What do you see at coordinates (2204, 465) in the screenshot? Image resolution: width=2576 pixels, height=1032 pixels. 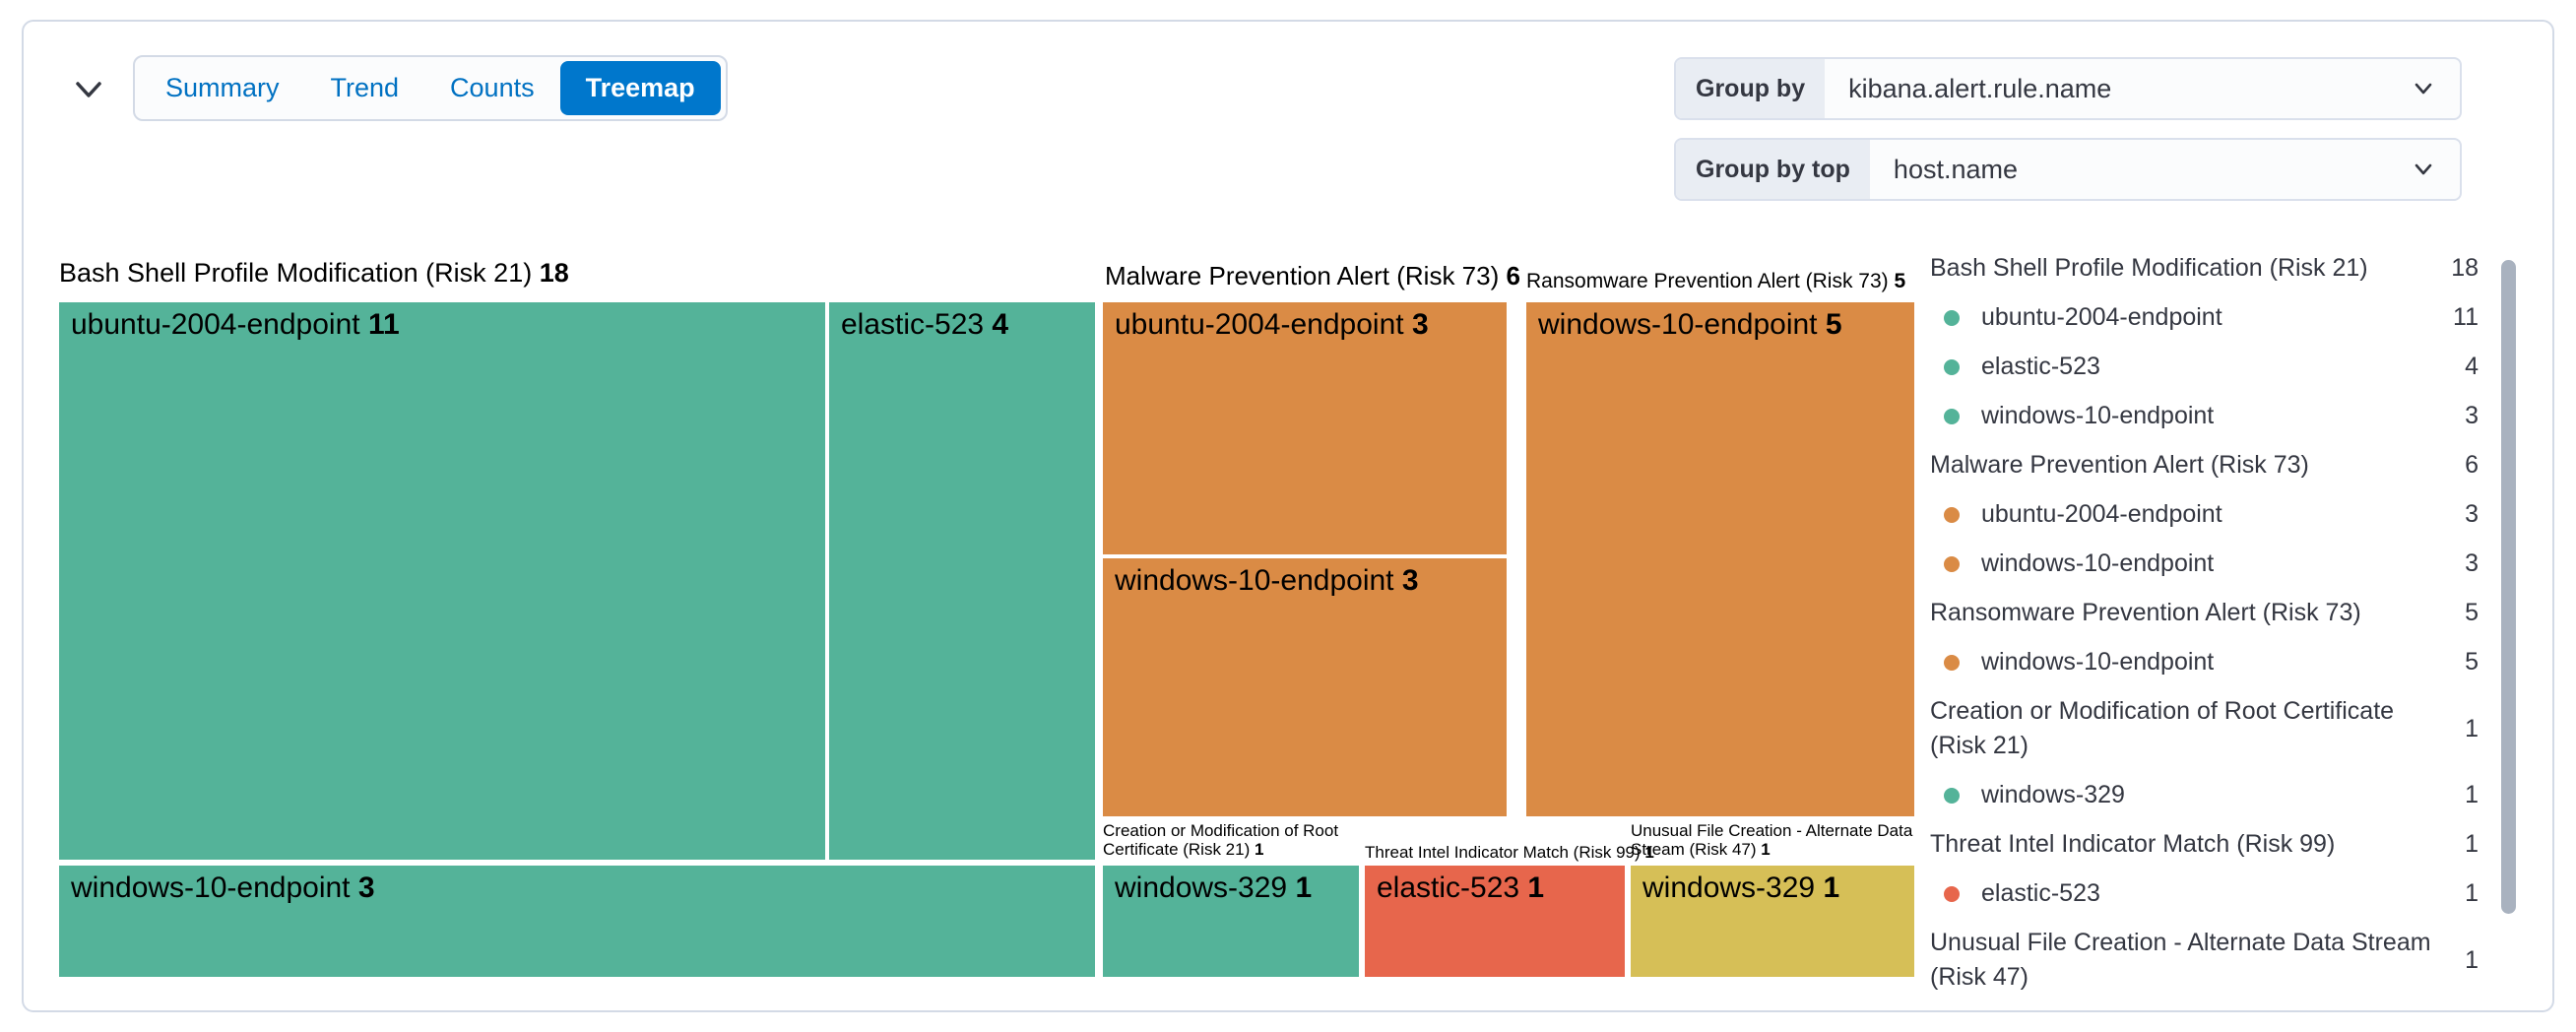 I see `legend-group-row: Malware Prevention Alert (Risk 73) 6` at bounding box center [2204, 465].